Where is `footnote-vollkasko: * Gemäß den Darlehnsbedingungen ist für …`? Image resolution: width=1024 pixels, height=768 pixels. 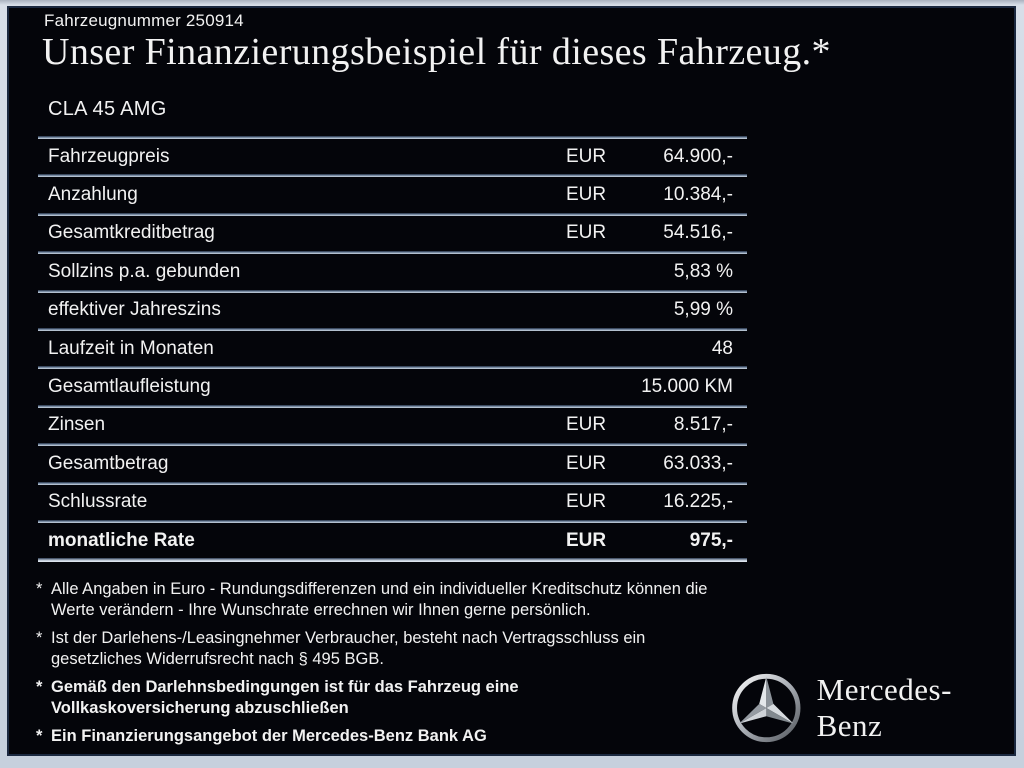
footnote-vollkasko: * Gemäß den Darlehnsbedingungen ist für … is located at coordinates (392, 698).